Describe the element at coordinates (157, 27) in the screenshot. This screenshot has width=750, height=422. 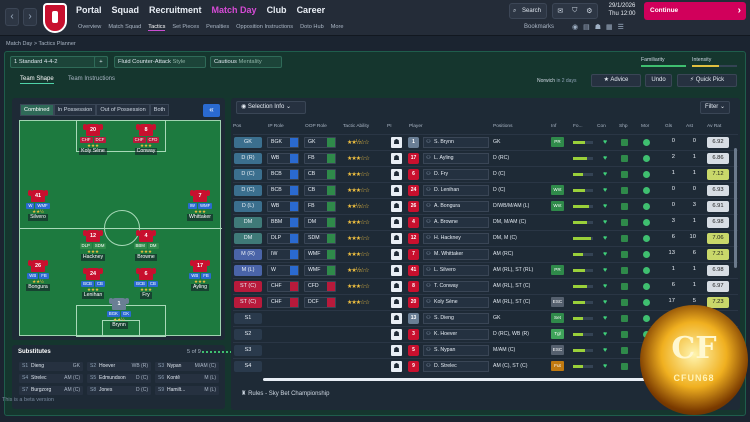
I see `subnav-tactics: Tactics` at that location.